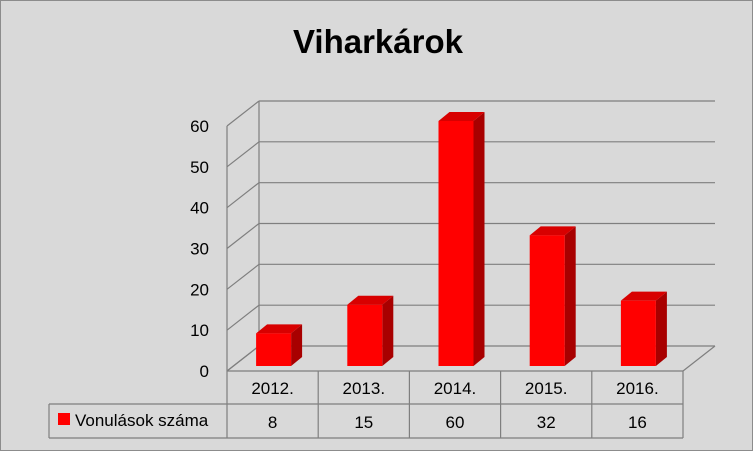 Image resolution: width=753 pixels, height=451 pixels. I want to click on y-tick-label: 50, so click(199, 167).